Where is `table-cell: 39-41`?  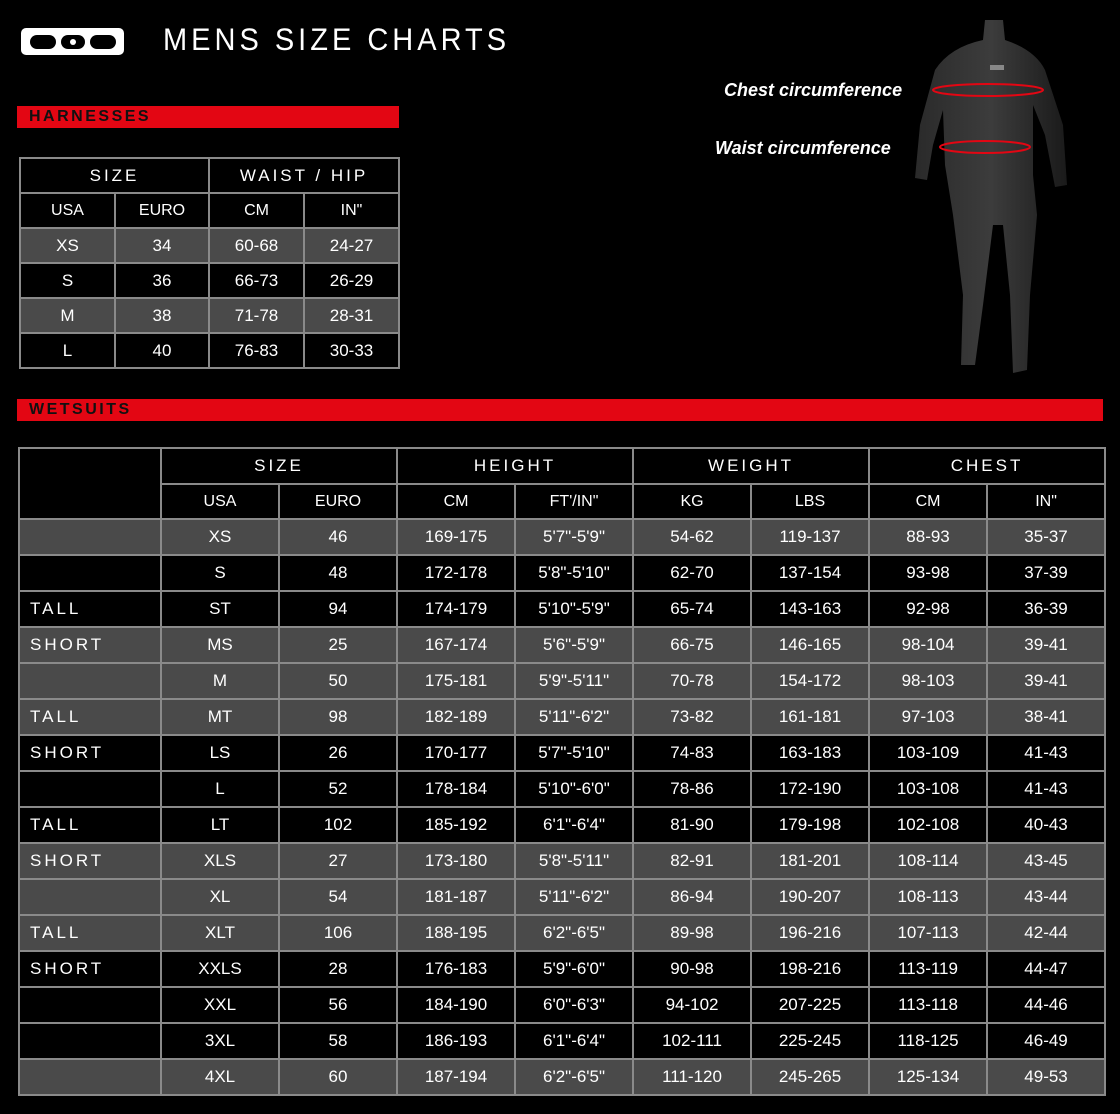
table-cell: 39-41 is located at coordinates (1046, 645).